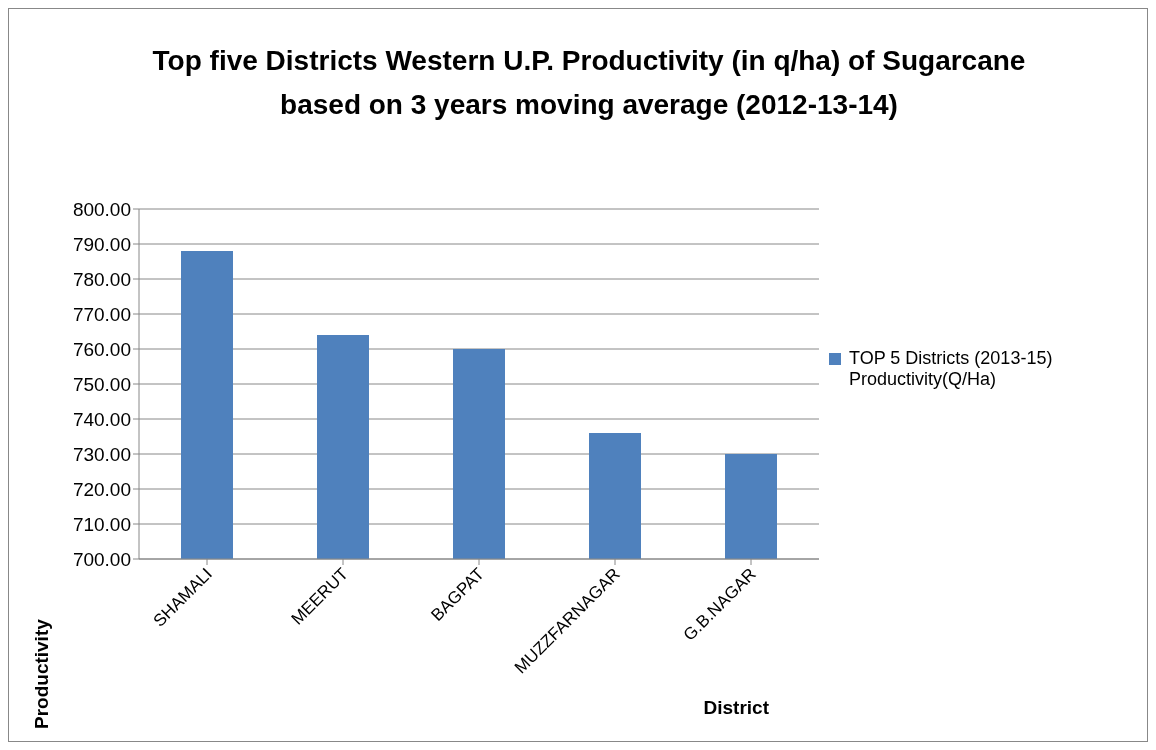 The width and height of the screenshot is (1156, 750). I want to click on y-tick-label: 770.00, so click(101, 314).